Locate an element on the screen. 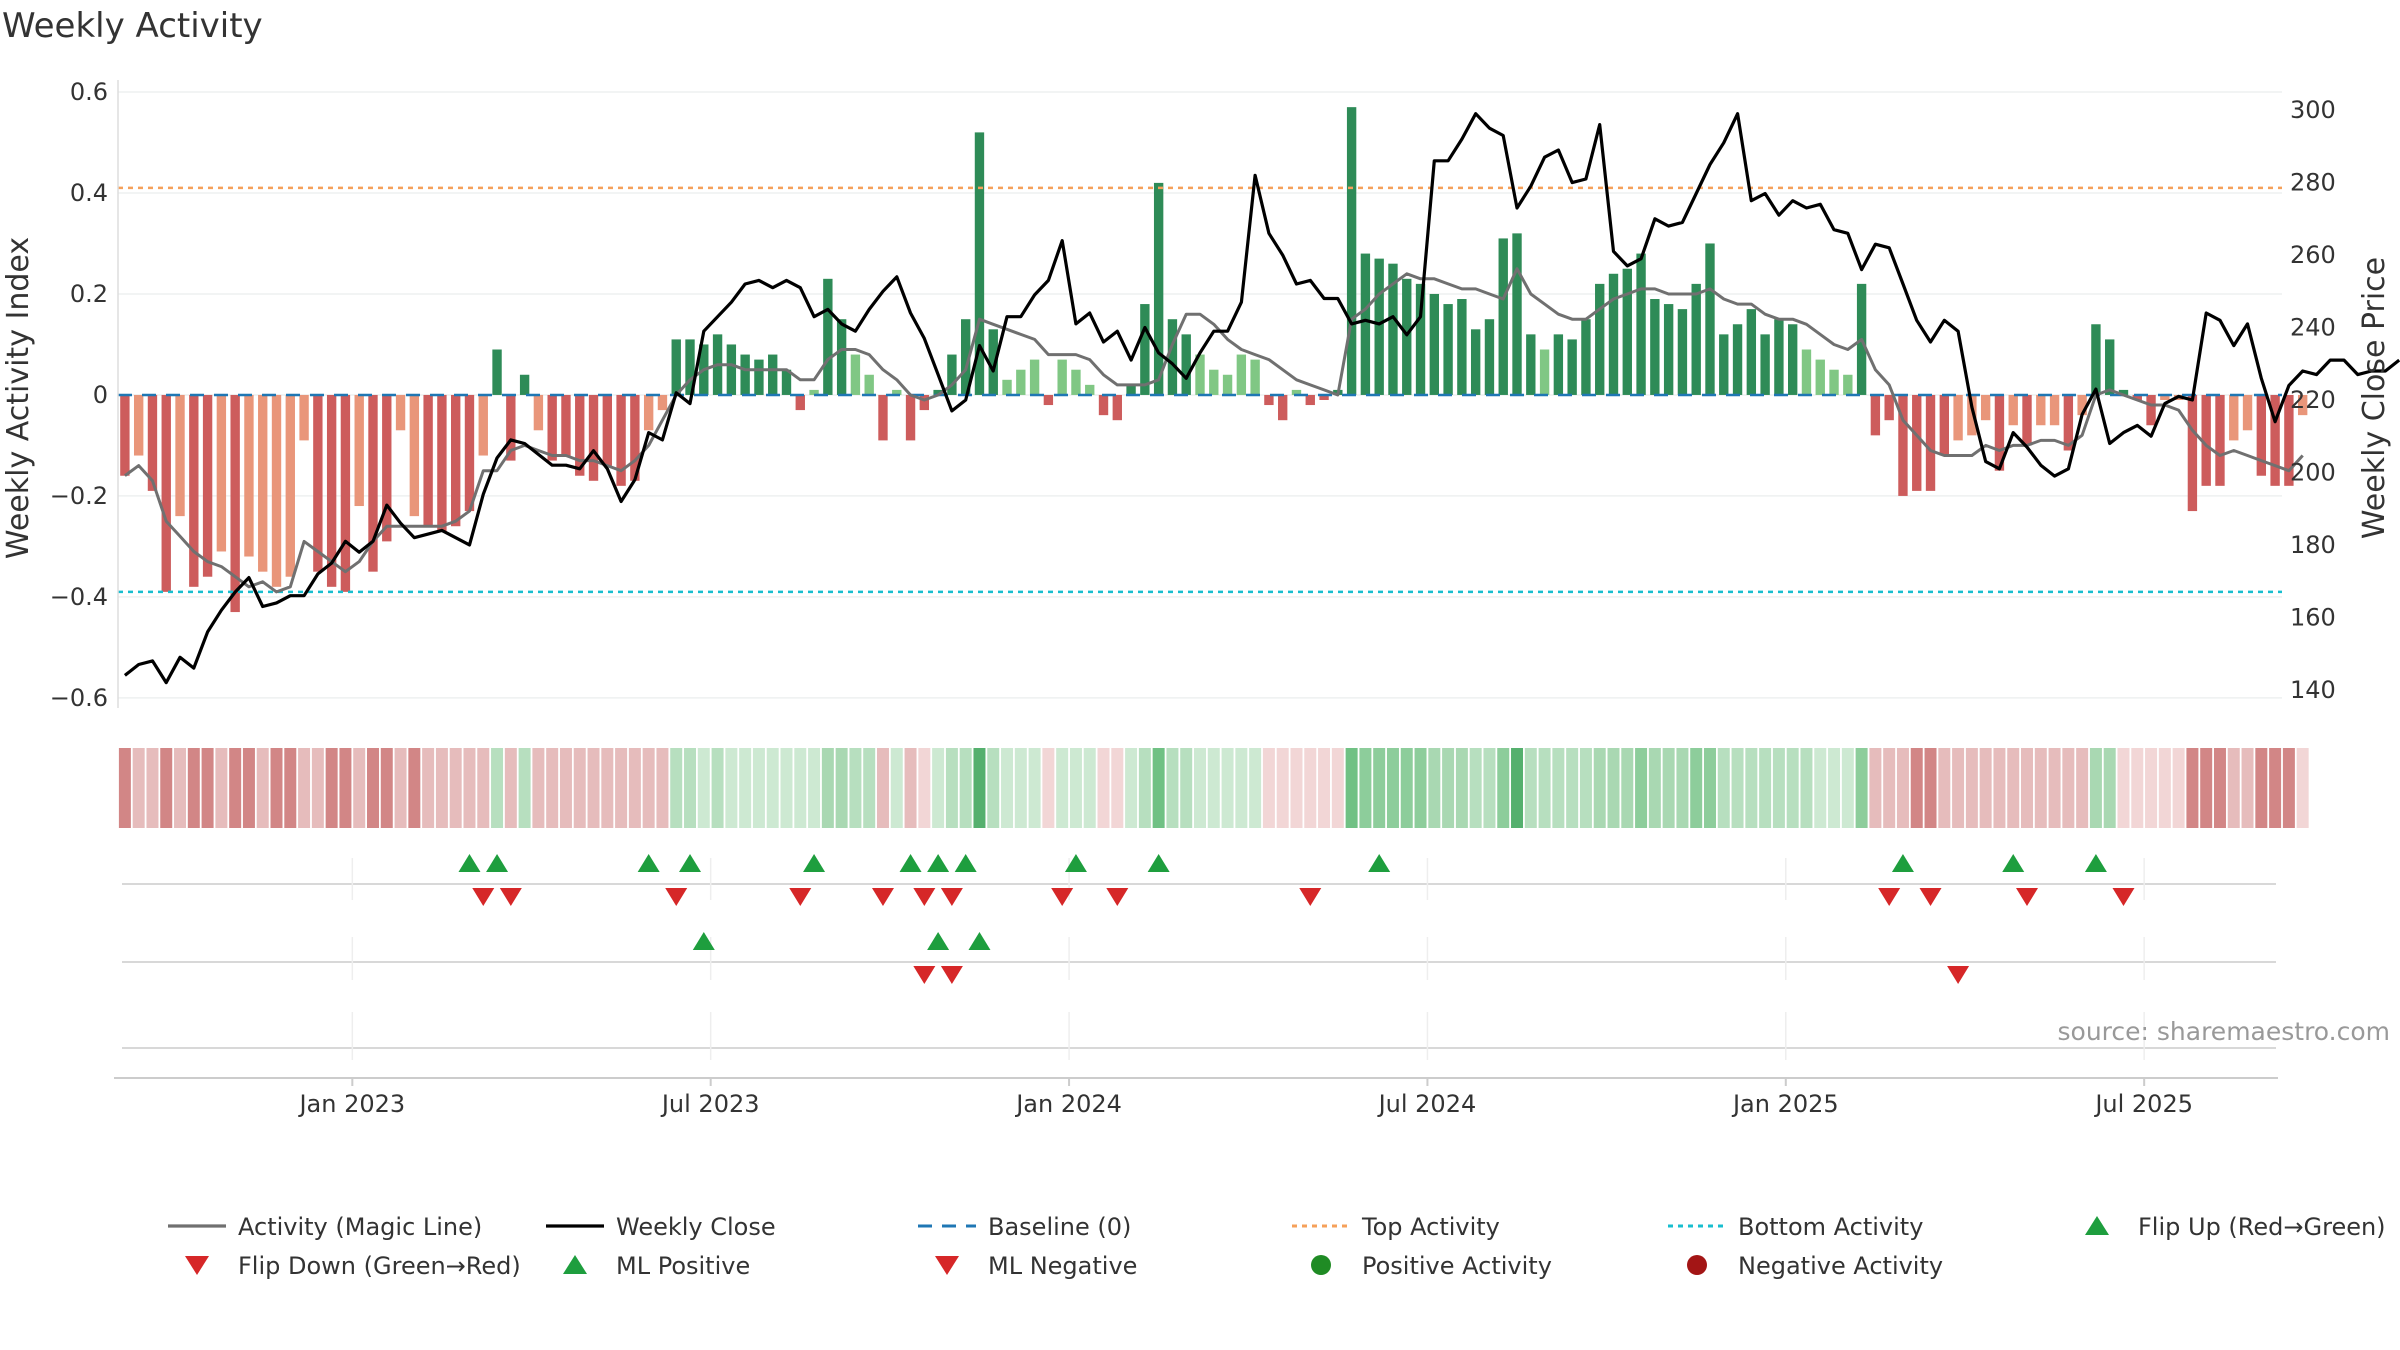 Image resolution: width=2400 pixels, height=1350 pixels. chart-title: Weekly Activity is located at coordinates (132, 26).